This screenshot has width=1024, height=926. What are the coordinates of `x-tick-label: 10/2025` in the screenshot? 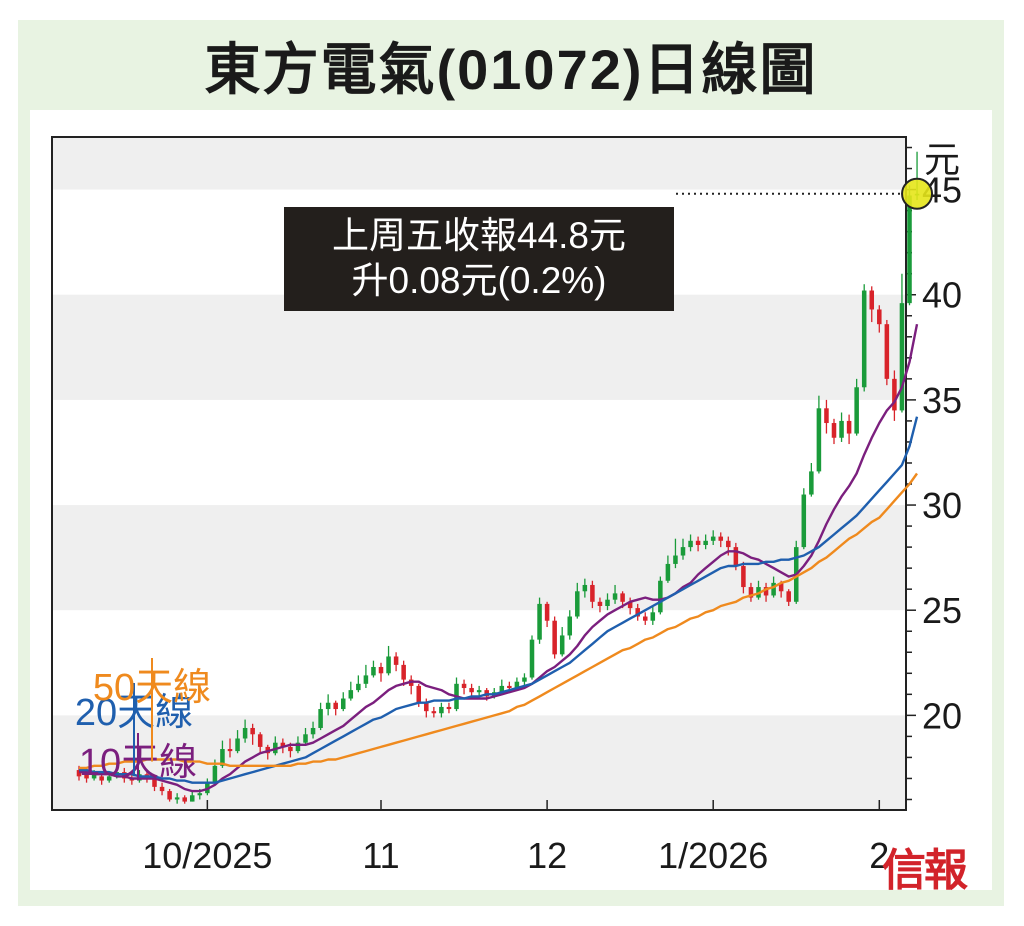 It's located at (207, 855).